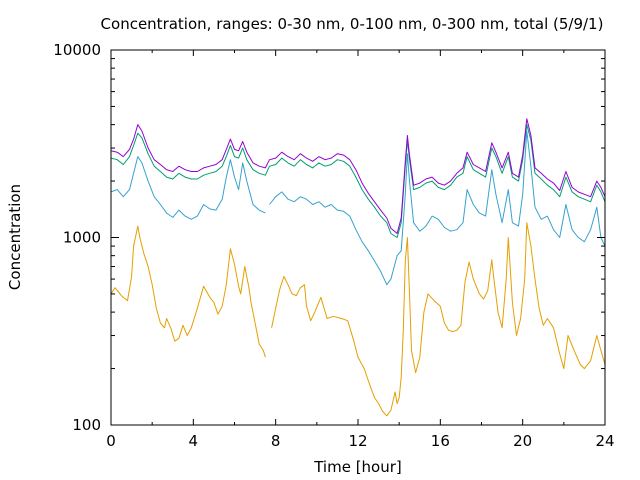 Image resolution: width=640 pixels, height=480 pixels. Describe the element at coordinates (194, 441) in the screenshot. I see `x-tick-label-1: 4` at that location.